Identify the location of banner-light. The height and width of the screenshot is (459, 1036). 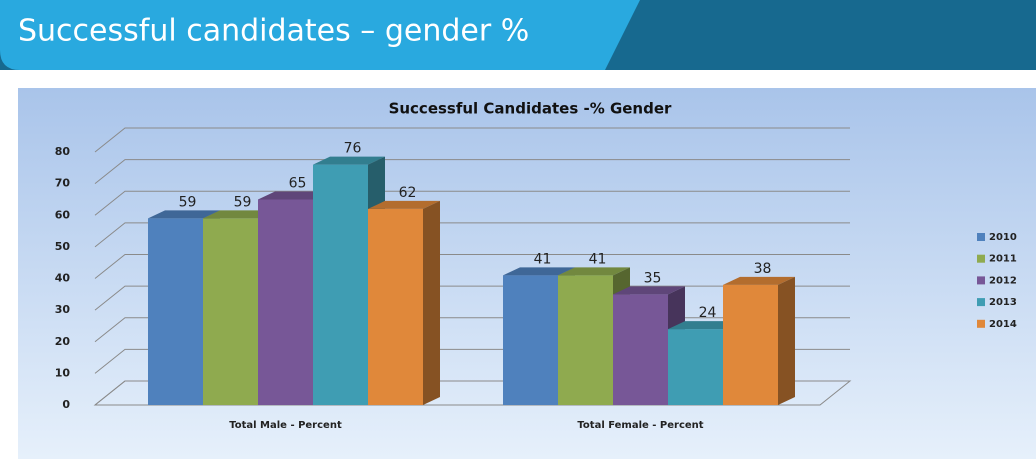
(320, 35).